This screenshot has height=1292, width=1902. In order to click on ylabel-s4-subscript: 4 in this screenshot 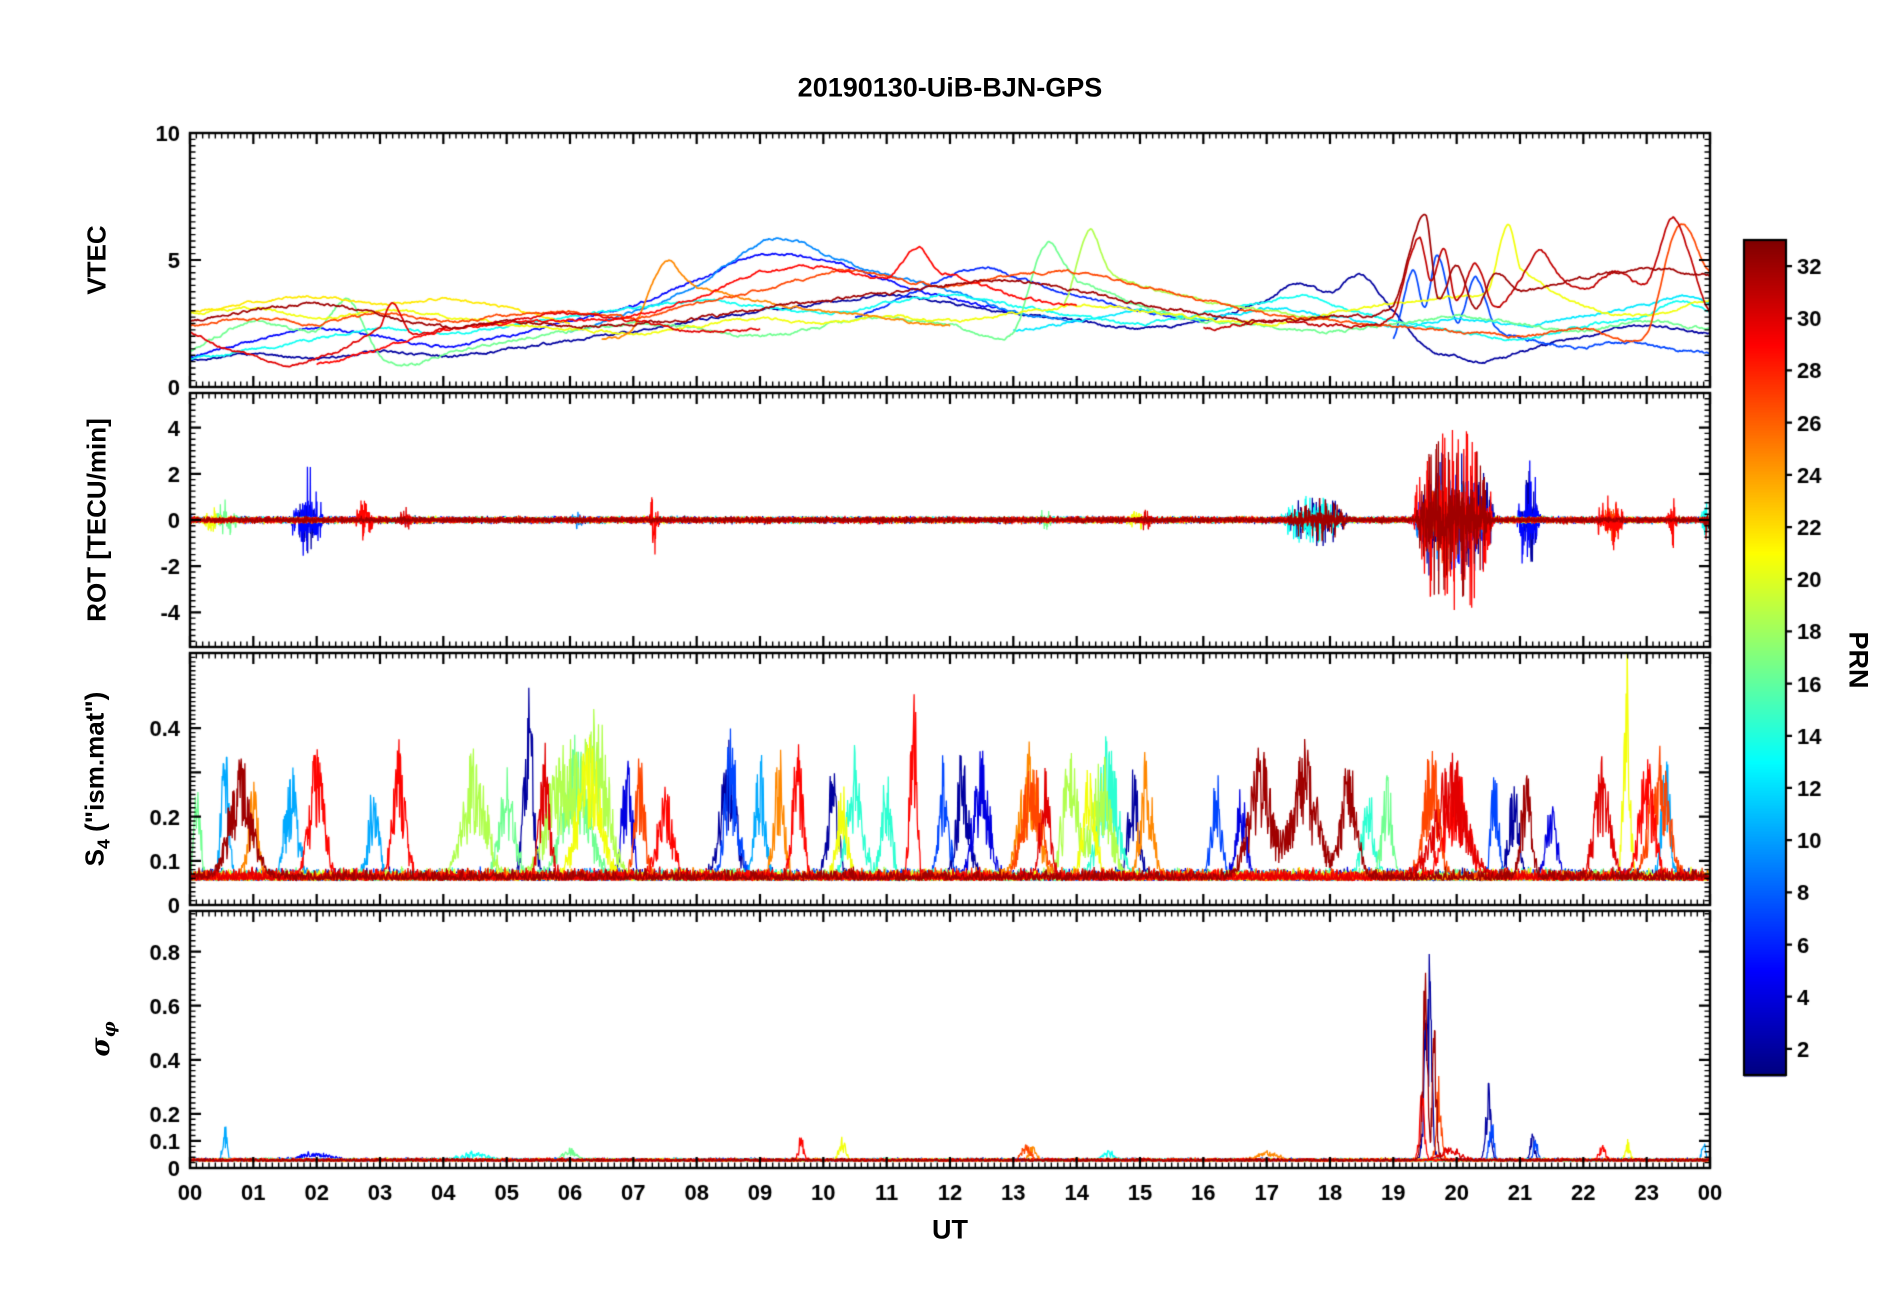, I will do `click(104, 844)`.